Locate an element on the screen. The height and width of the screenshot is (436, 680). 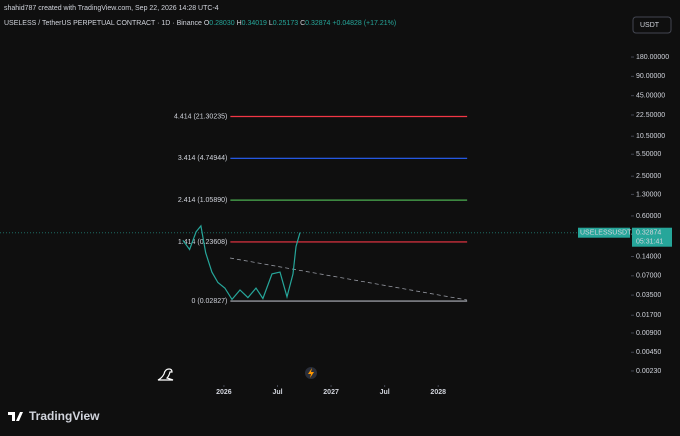
brand-logo: TradingView is located at coordinates (54, 416).